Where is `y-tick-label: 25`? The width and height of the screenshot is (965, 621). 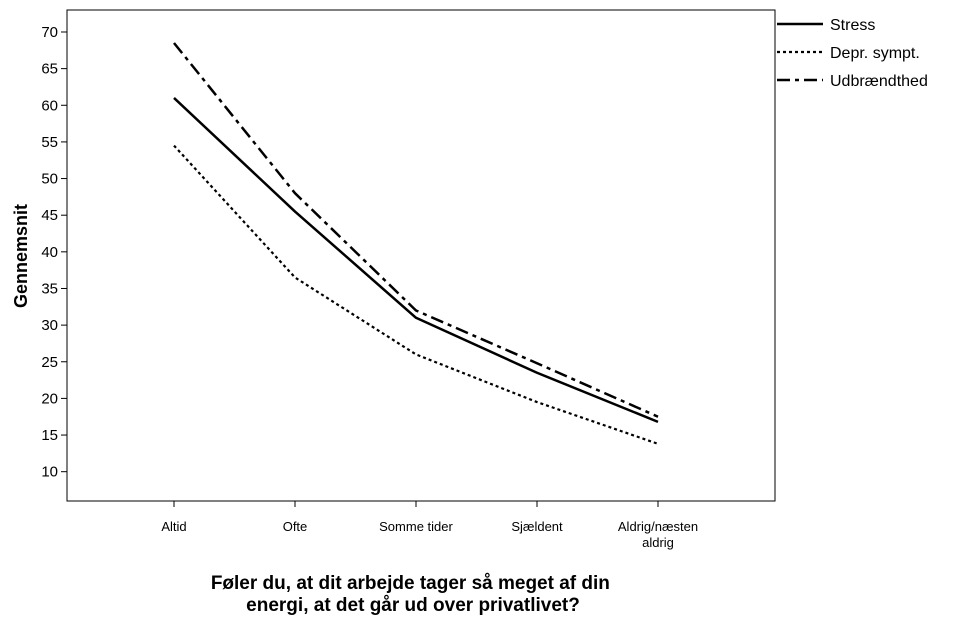
y-tick-label: 25 is located at coordinates (49, 362).